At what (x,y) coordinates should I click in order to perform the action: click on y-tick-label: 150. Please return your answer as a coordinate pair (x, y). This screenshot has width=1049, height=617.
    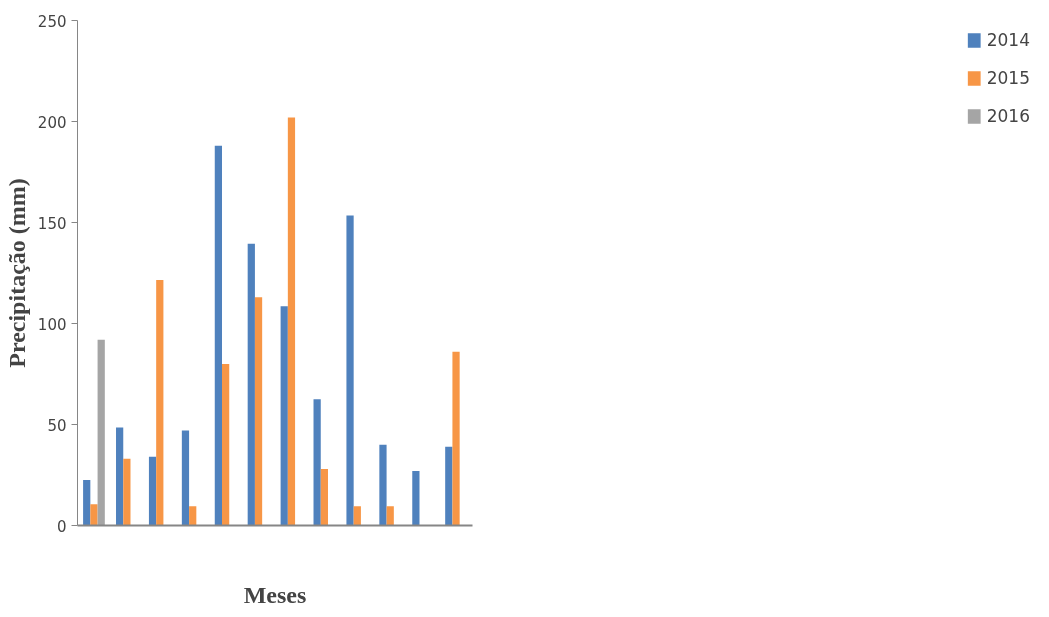
    Looking at the image, I should click on (52, 223).